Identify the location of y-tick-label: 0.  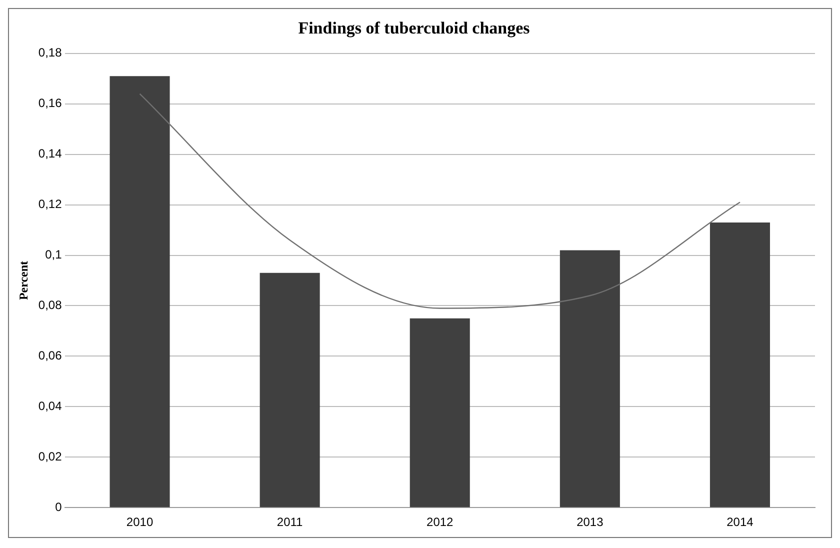
(58, 507).